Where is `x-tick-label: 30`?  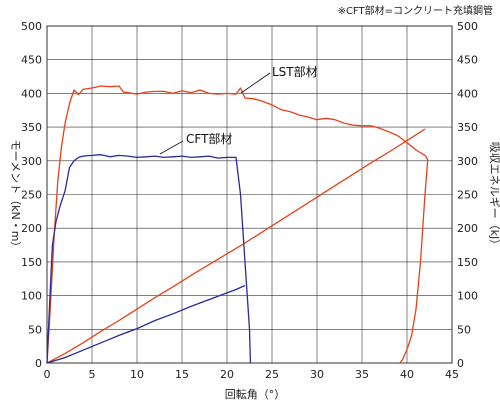 x-tick-label: 30 is located at coordinates (317, 374).